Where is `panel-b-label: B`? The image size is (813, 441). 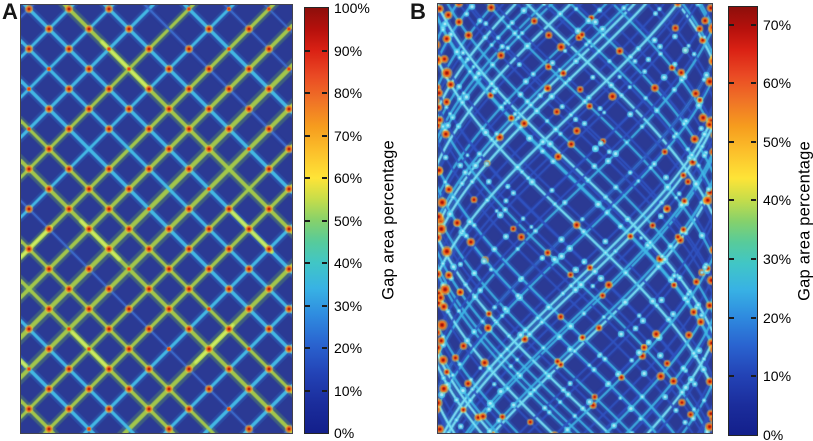 panel-b-label: B is located at coordinates (418, 12).